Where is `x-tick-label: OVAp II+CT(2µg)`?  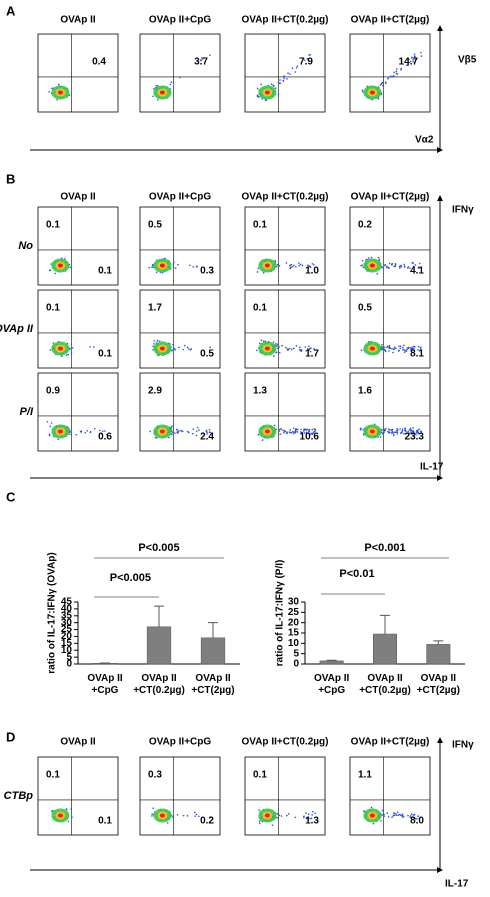
x-tick-label: OVAp II+CT(2µg) is located at coordinates (438, 684).